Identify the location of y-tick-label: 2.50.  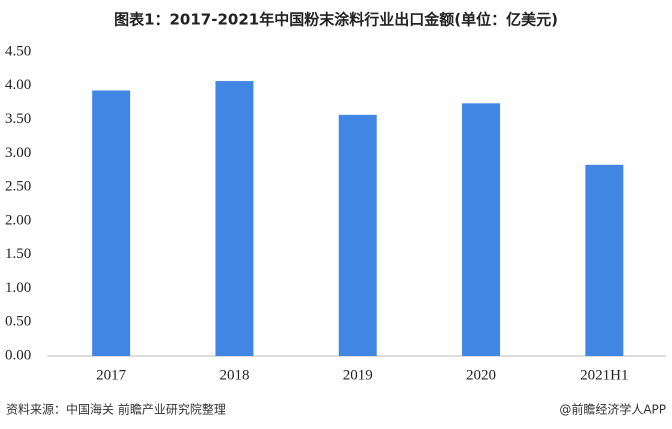
(18, 187).